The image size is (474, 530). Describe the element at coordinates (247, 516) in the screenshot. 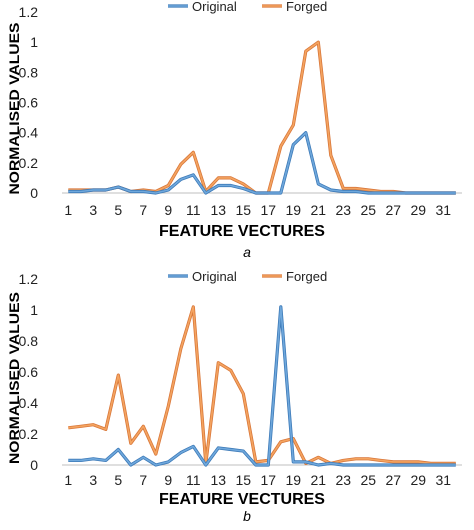

I see `panel-caption: b` at that location.